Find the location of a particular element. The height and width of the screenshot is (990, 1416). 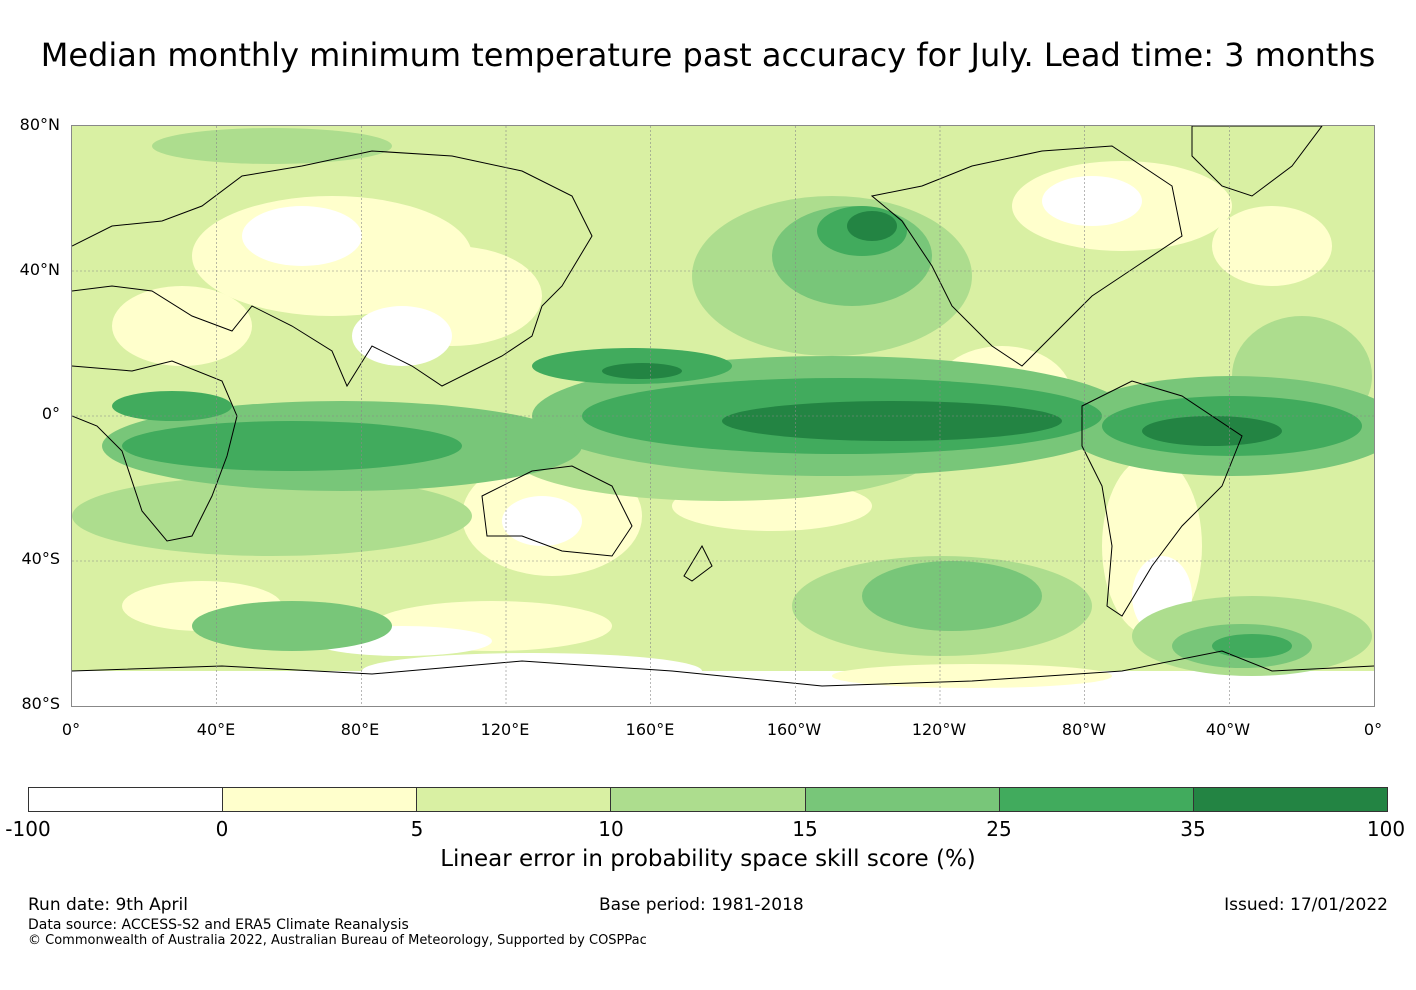

lon-label-0: 0° is located at coordinates (71, 729).